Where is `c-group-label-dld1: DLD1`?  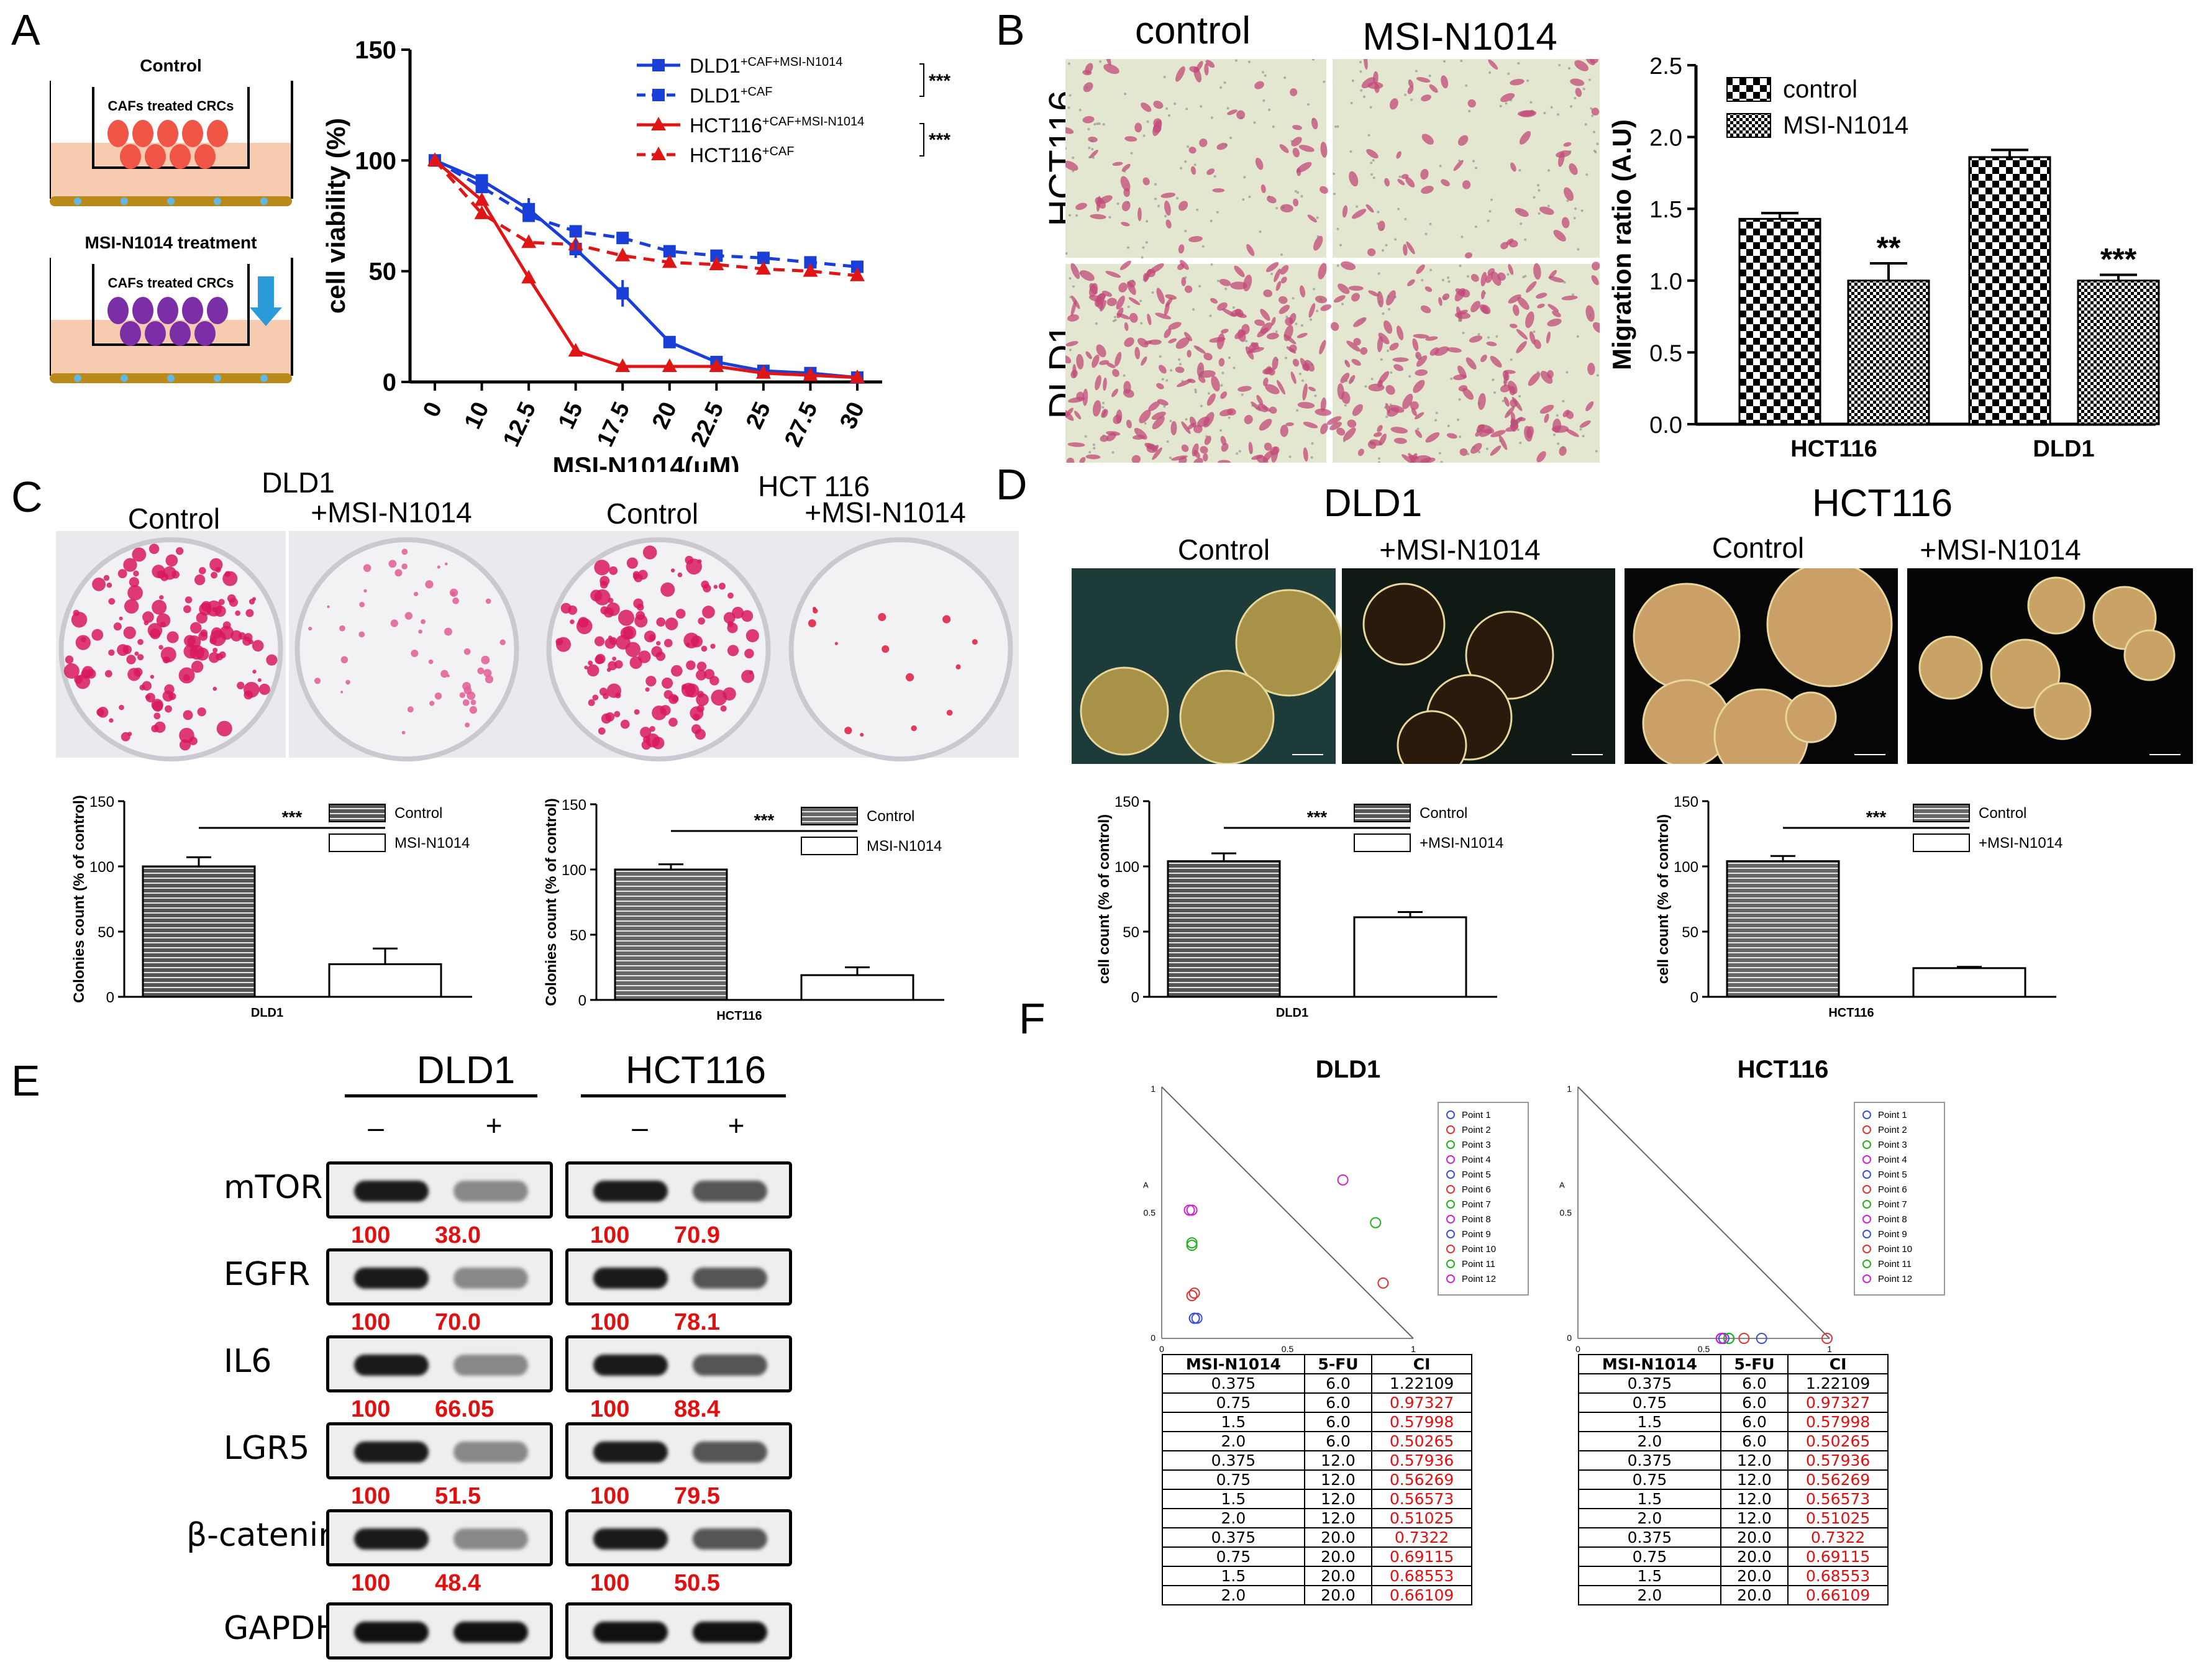 c-group-label-dld1: DLD1 is located at coordinates (298, 482).